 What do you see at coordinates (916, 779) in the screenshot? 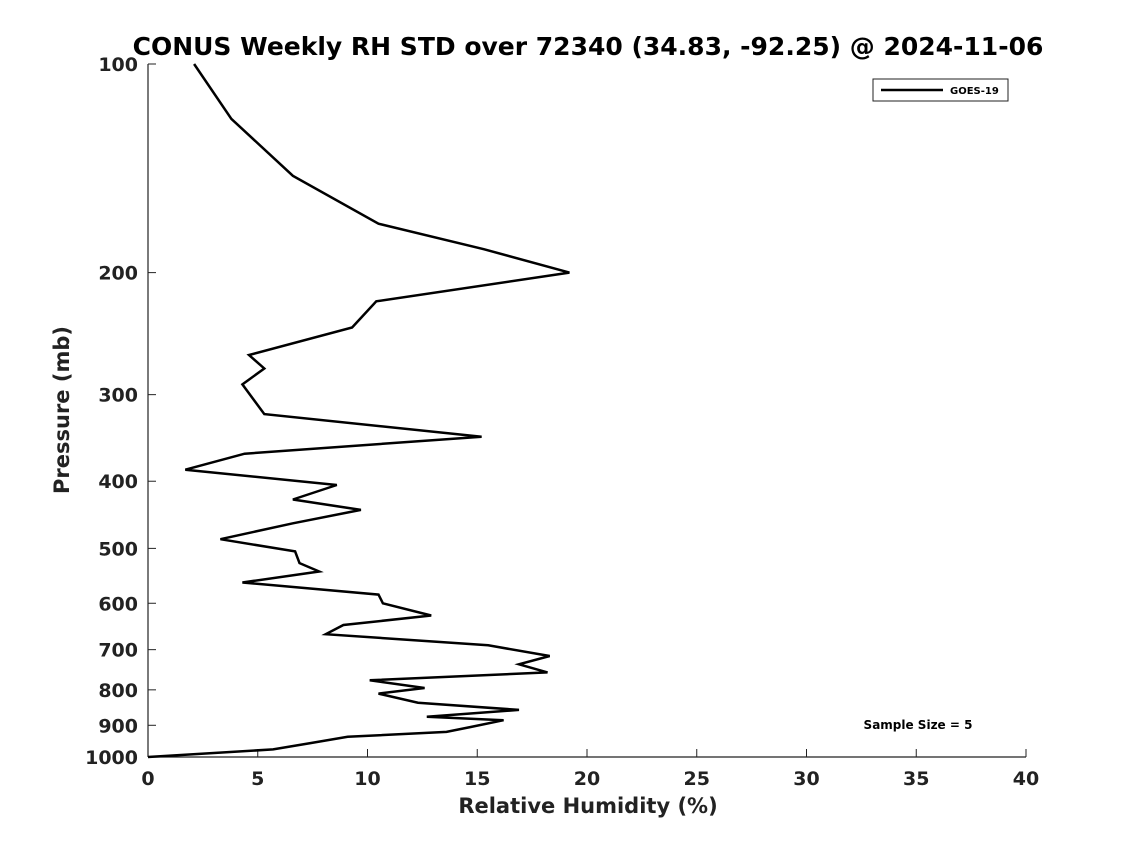
I see `x-tick-label: 35` at bounding box center [916, 779].